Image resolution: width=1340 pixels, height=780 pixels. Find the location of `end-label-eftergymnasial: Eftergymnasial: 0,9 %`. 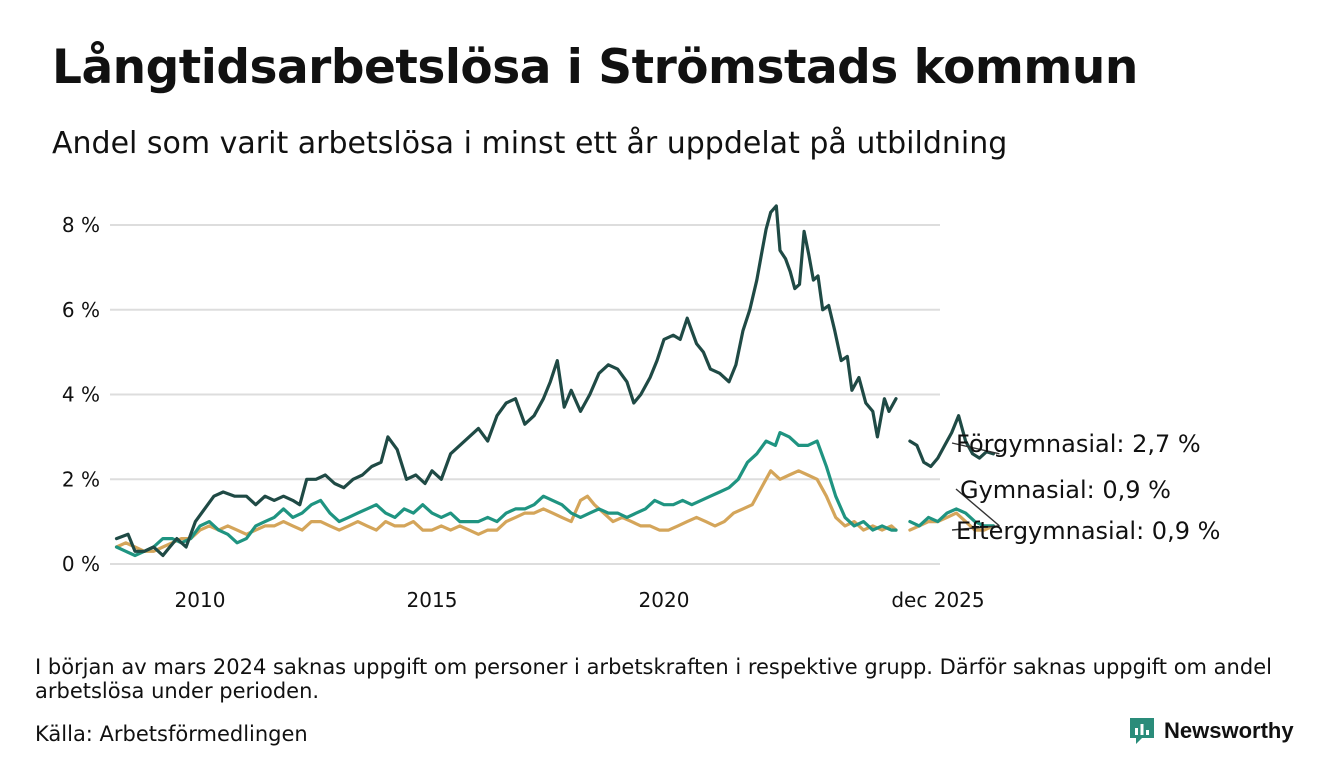

end-label-eftergymnasial: Eftergymnasial: 0,9 % is located at coordinates (1088, 531).